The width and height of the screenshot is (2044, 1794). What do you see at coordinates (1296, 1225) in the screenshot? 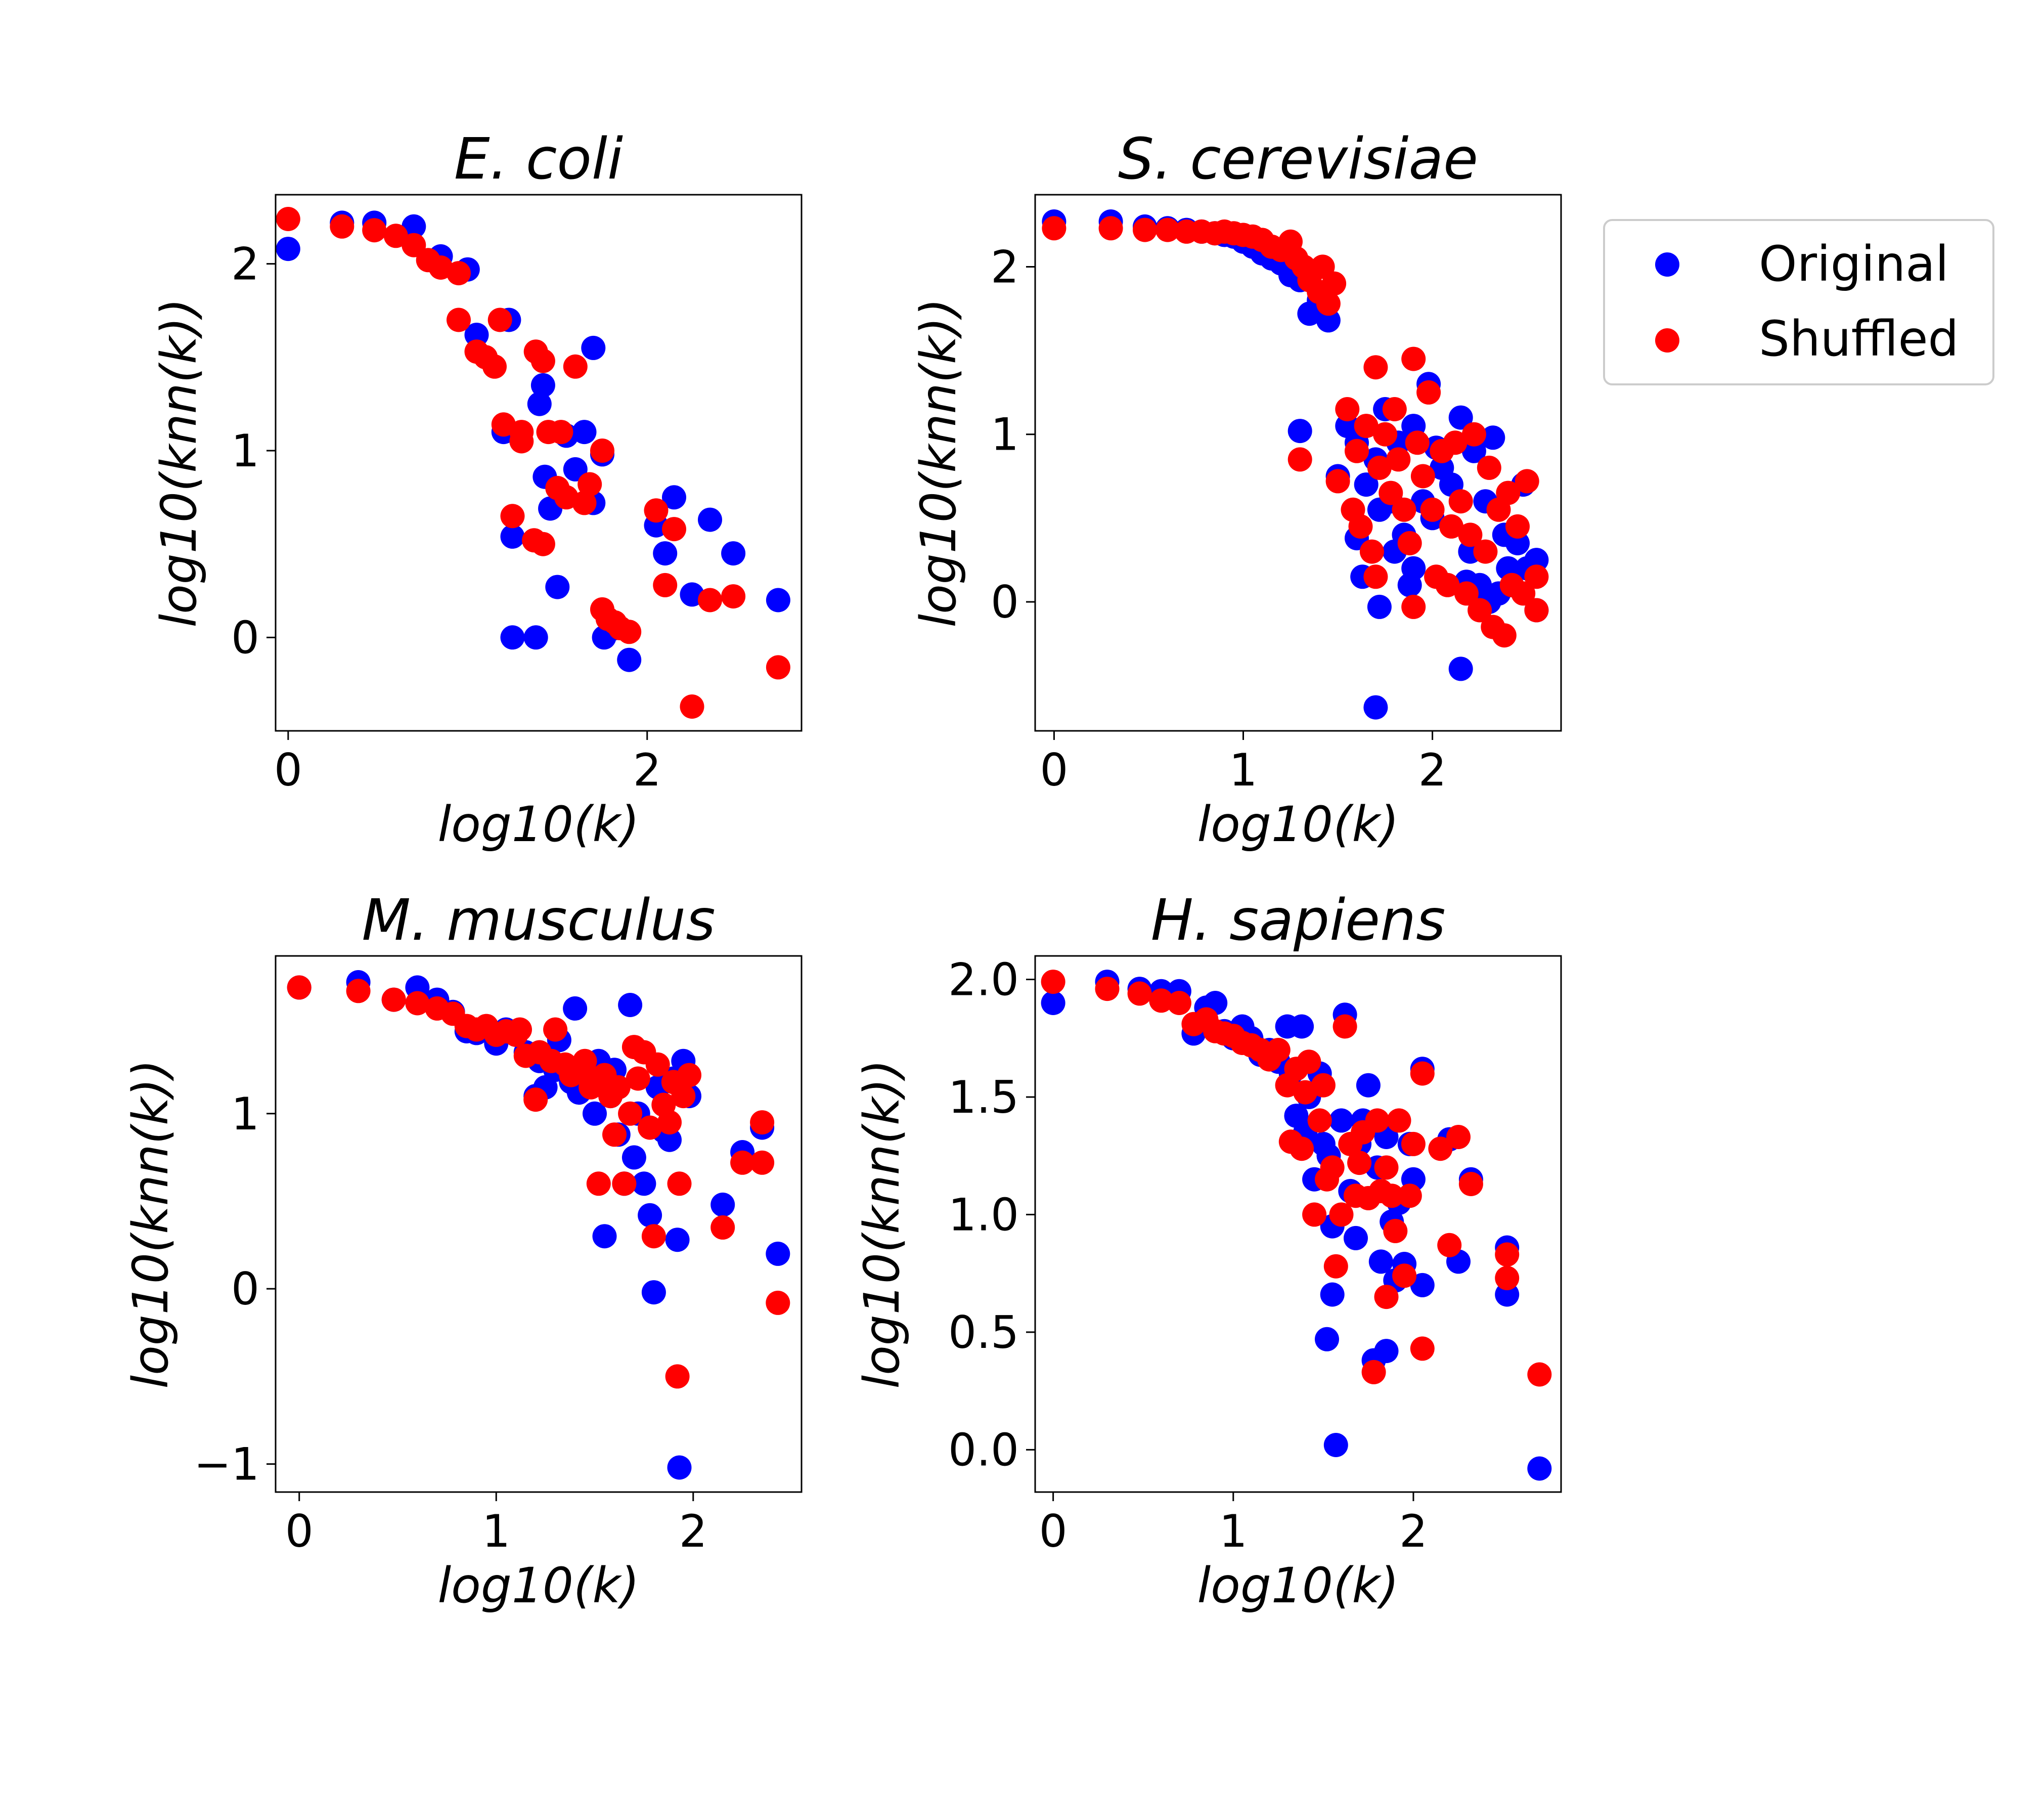
I see `series-original-hsapiens` at bounding box center [1296, 1225].